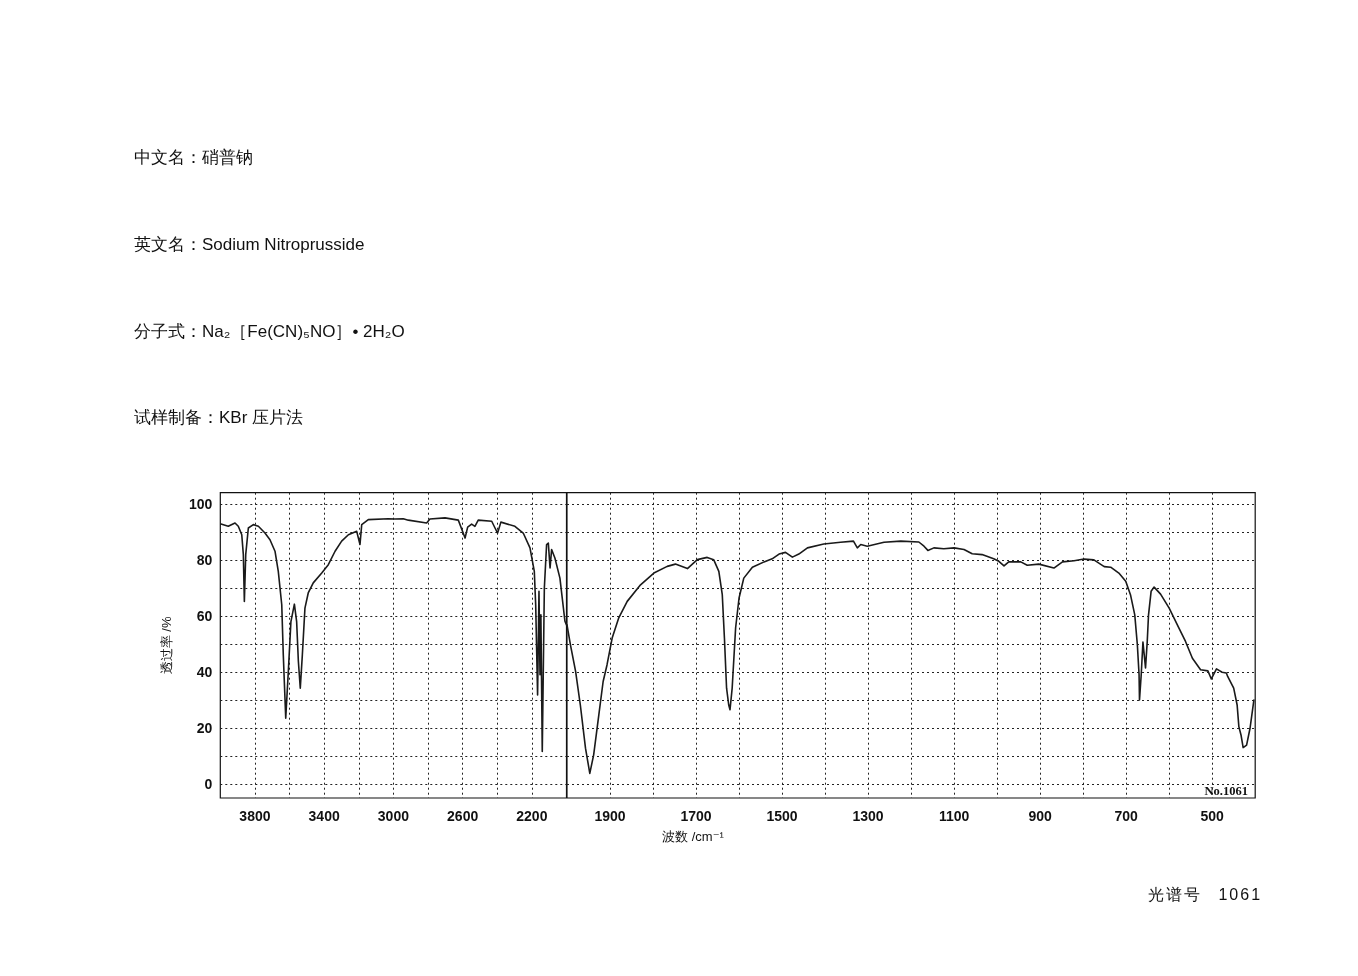 Image resolution: width=1358 pixels, height=976 pixels. Describe the element at coordinates (193, 158) in the screenshot. I see `chart-title: 中文名：硝普钠` at that location.